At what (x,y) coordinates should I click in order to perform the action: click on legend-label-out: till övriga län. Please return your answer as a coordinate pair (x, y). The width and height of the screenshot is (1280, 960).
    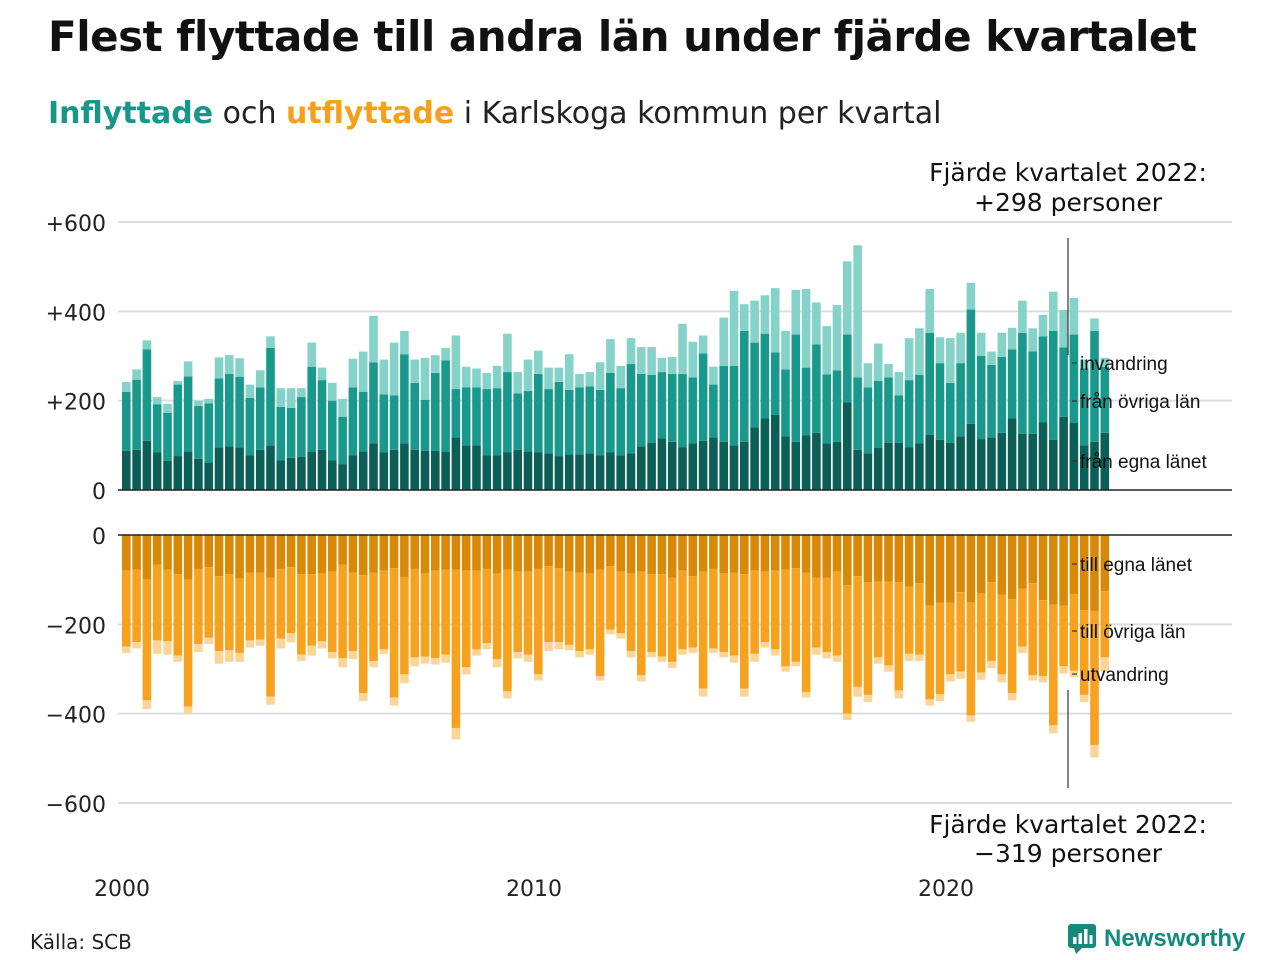
    Looking at the image, I should click on (1133, 632).